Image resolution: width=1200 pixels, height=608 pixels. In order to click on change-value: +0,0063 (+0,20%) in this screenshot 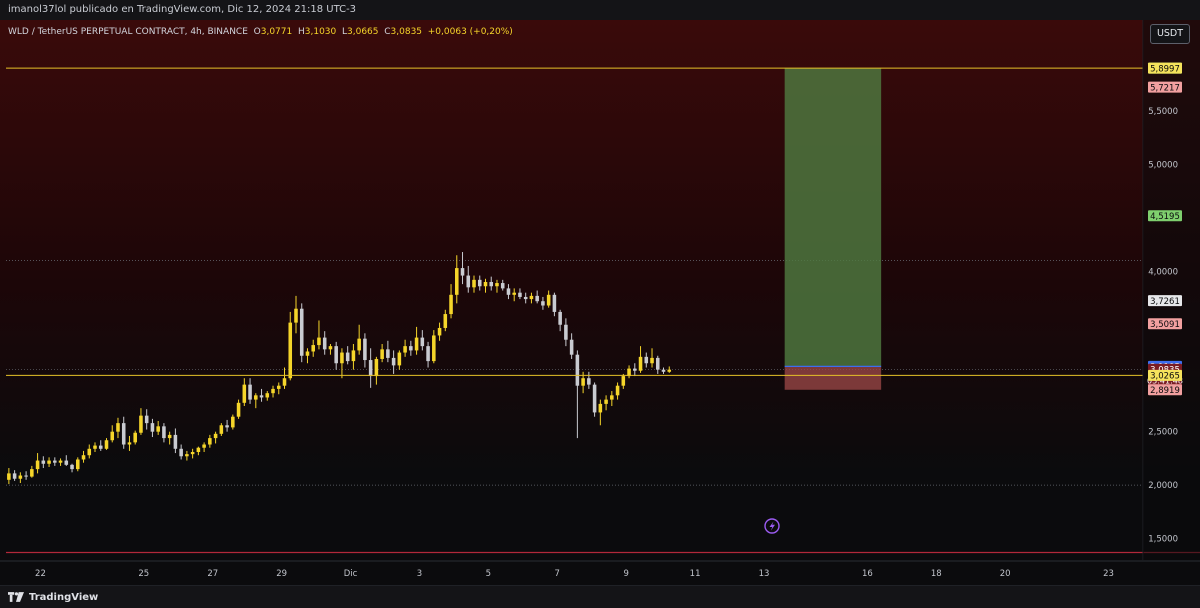, I will do `click(470, 32)`.